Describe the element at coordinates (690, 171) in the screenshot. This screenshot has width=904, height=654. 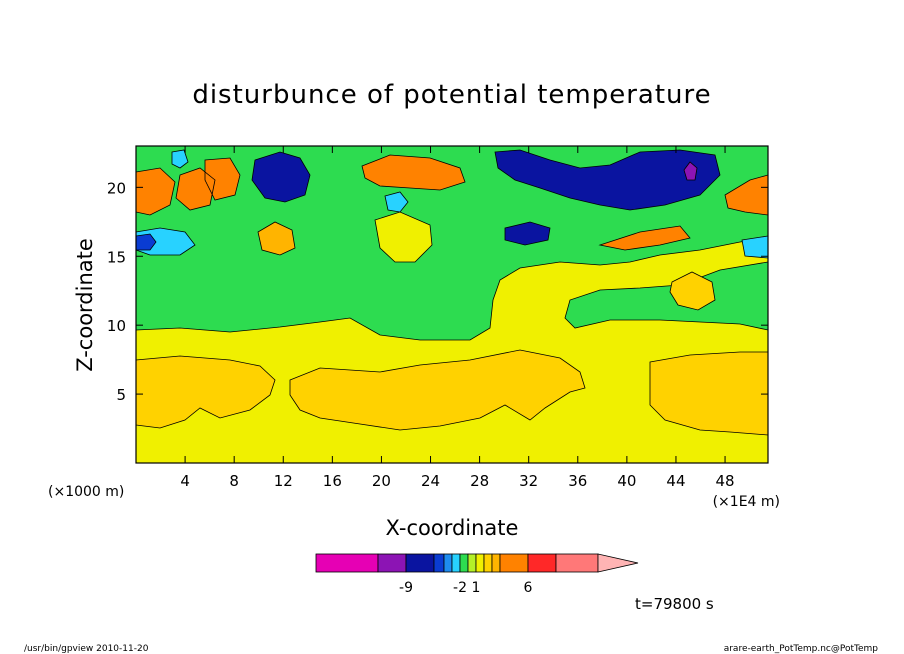
I see `region-magenta-spot` at that location.